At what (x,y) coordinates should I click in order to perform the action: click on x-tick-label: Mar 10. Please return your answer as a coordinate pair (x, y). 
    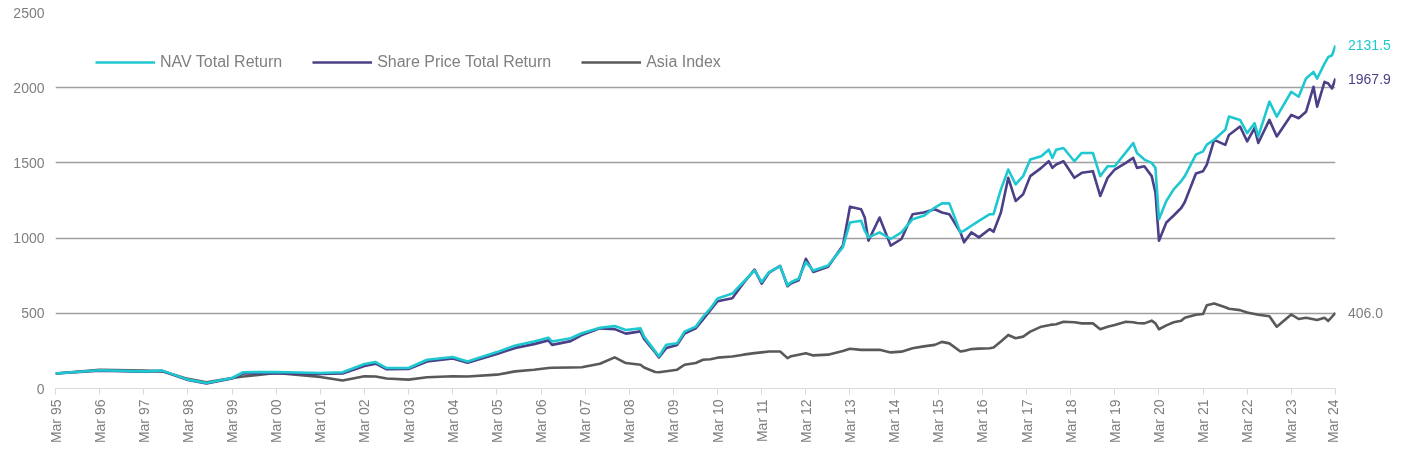
    Looking at the image, I should click on (717, 421).